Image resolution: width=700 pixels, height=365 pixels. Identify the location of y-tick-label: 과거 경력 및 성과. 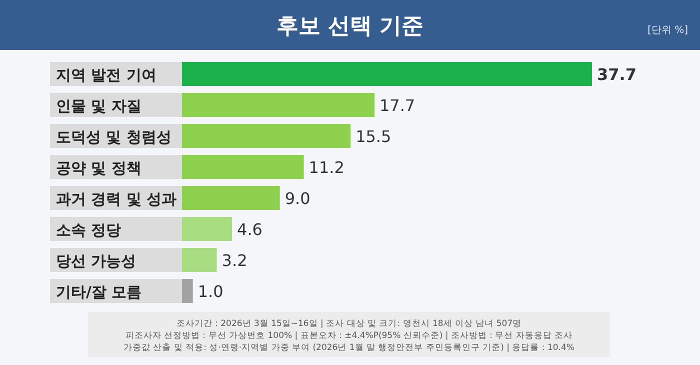
(116, 199).